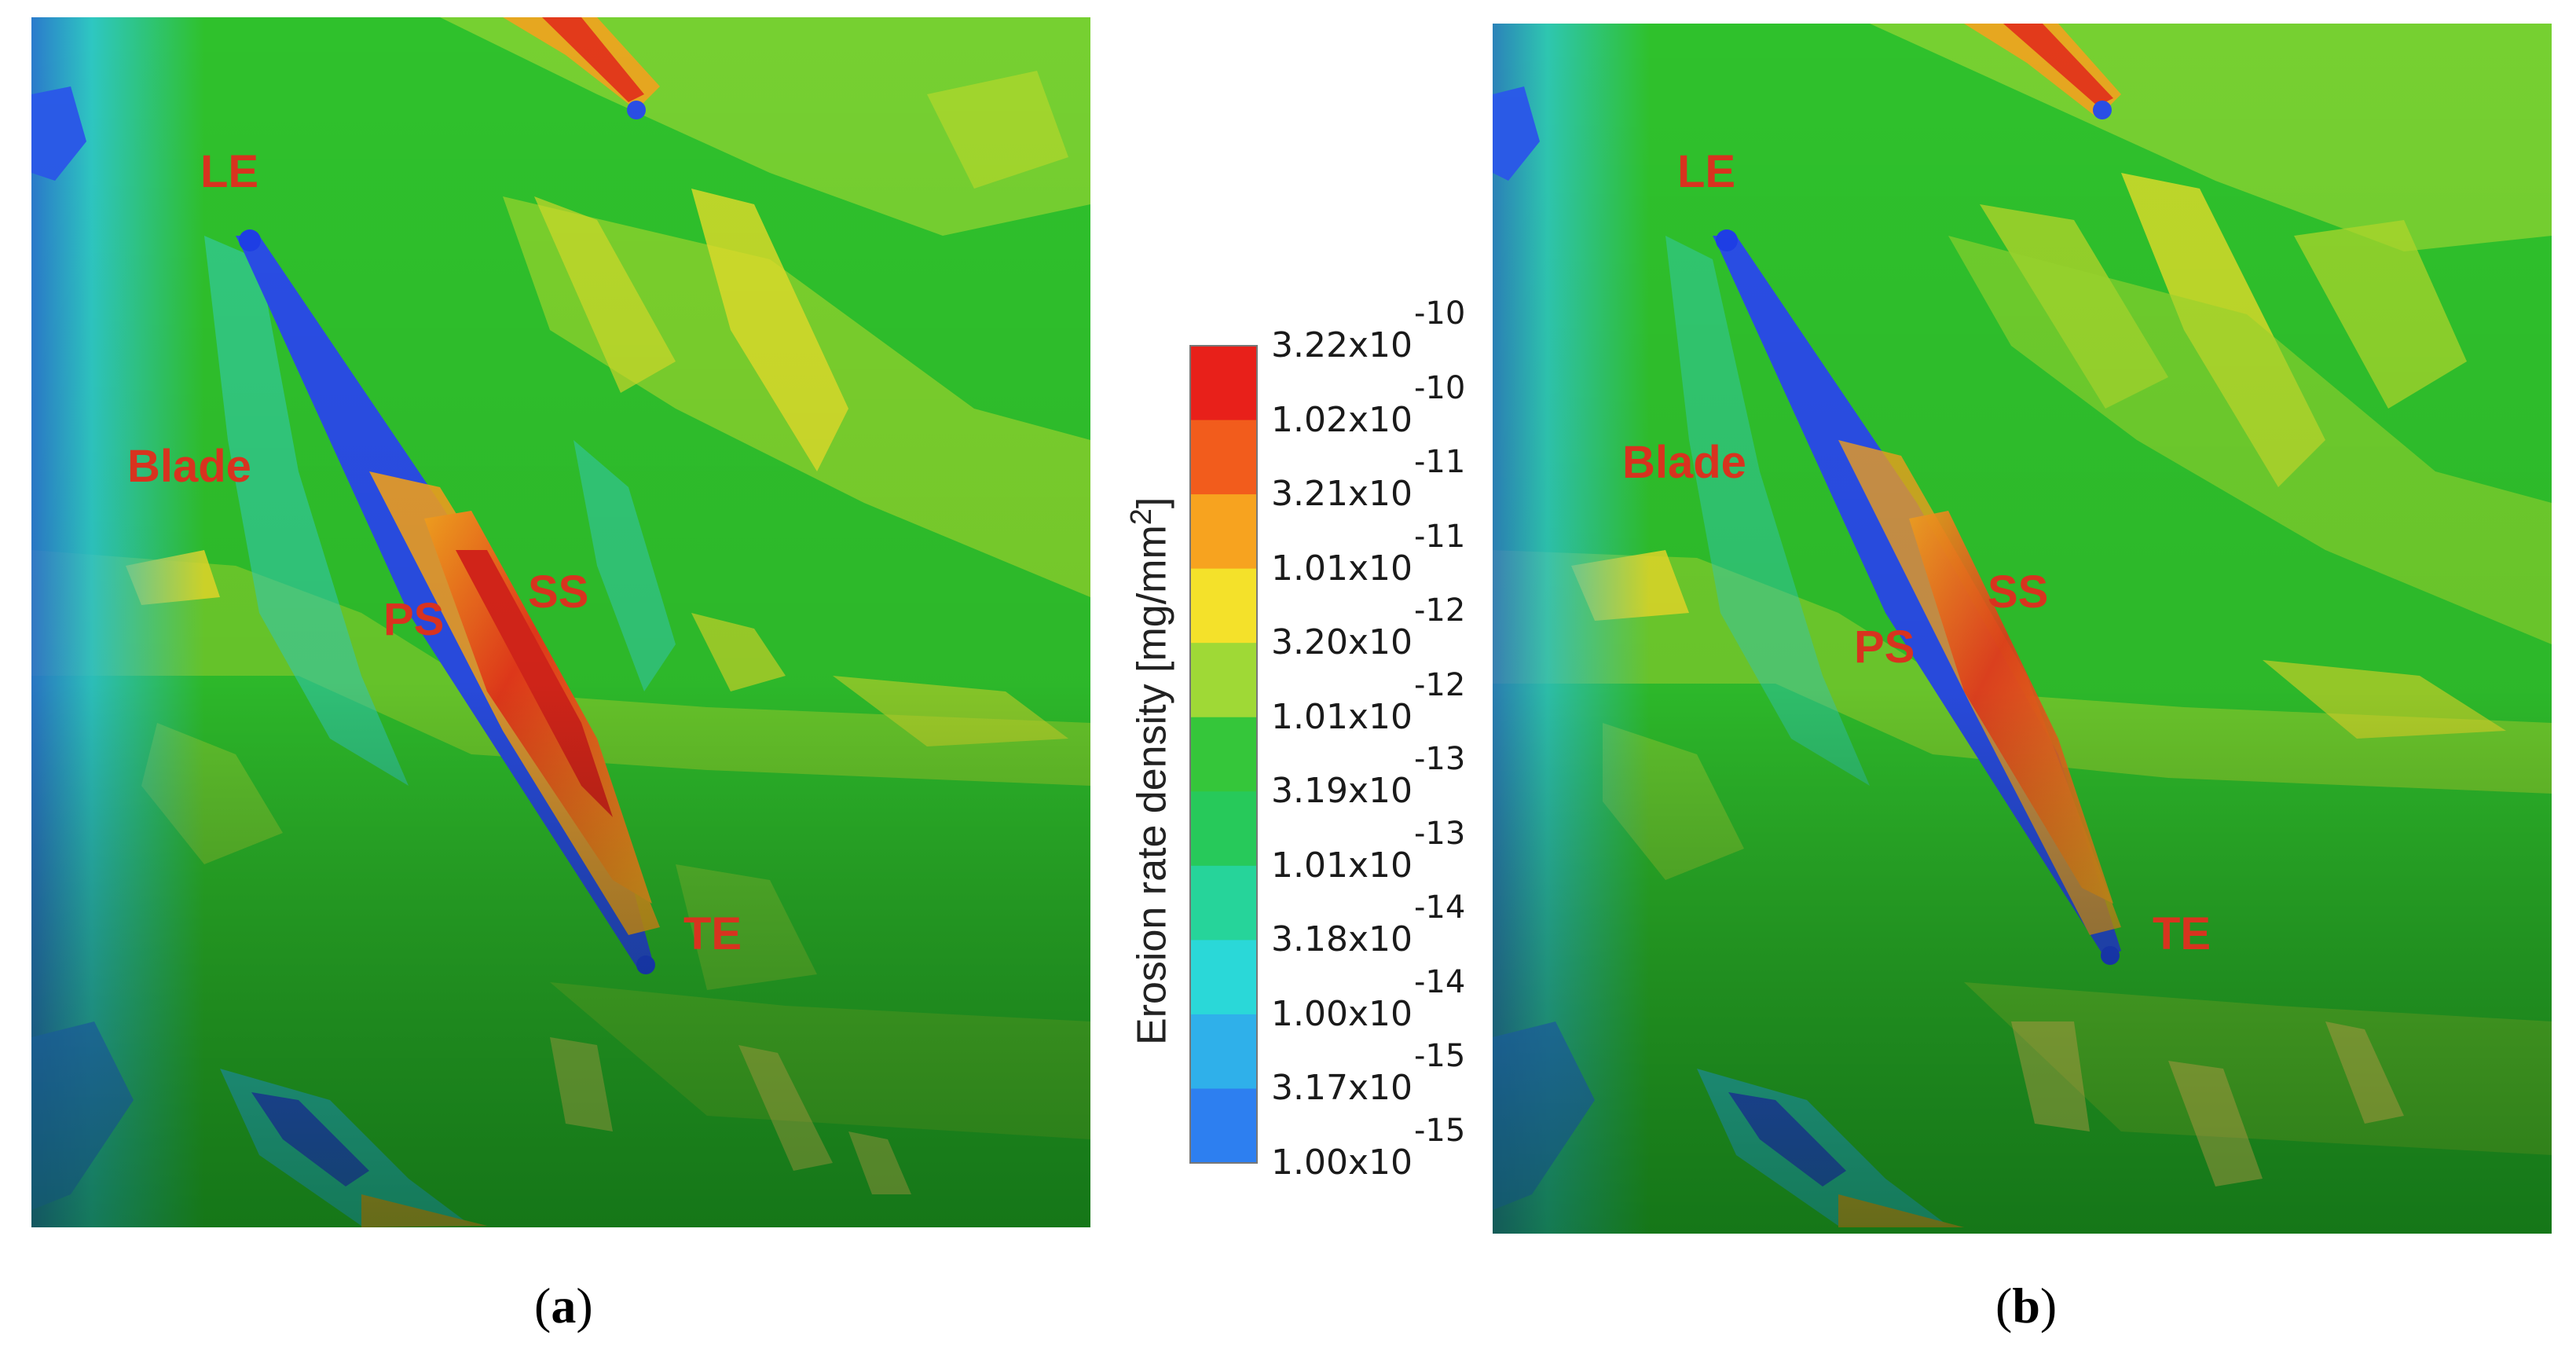  I want to click on label-ps-b: PS, so click(1884, 647).